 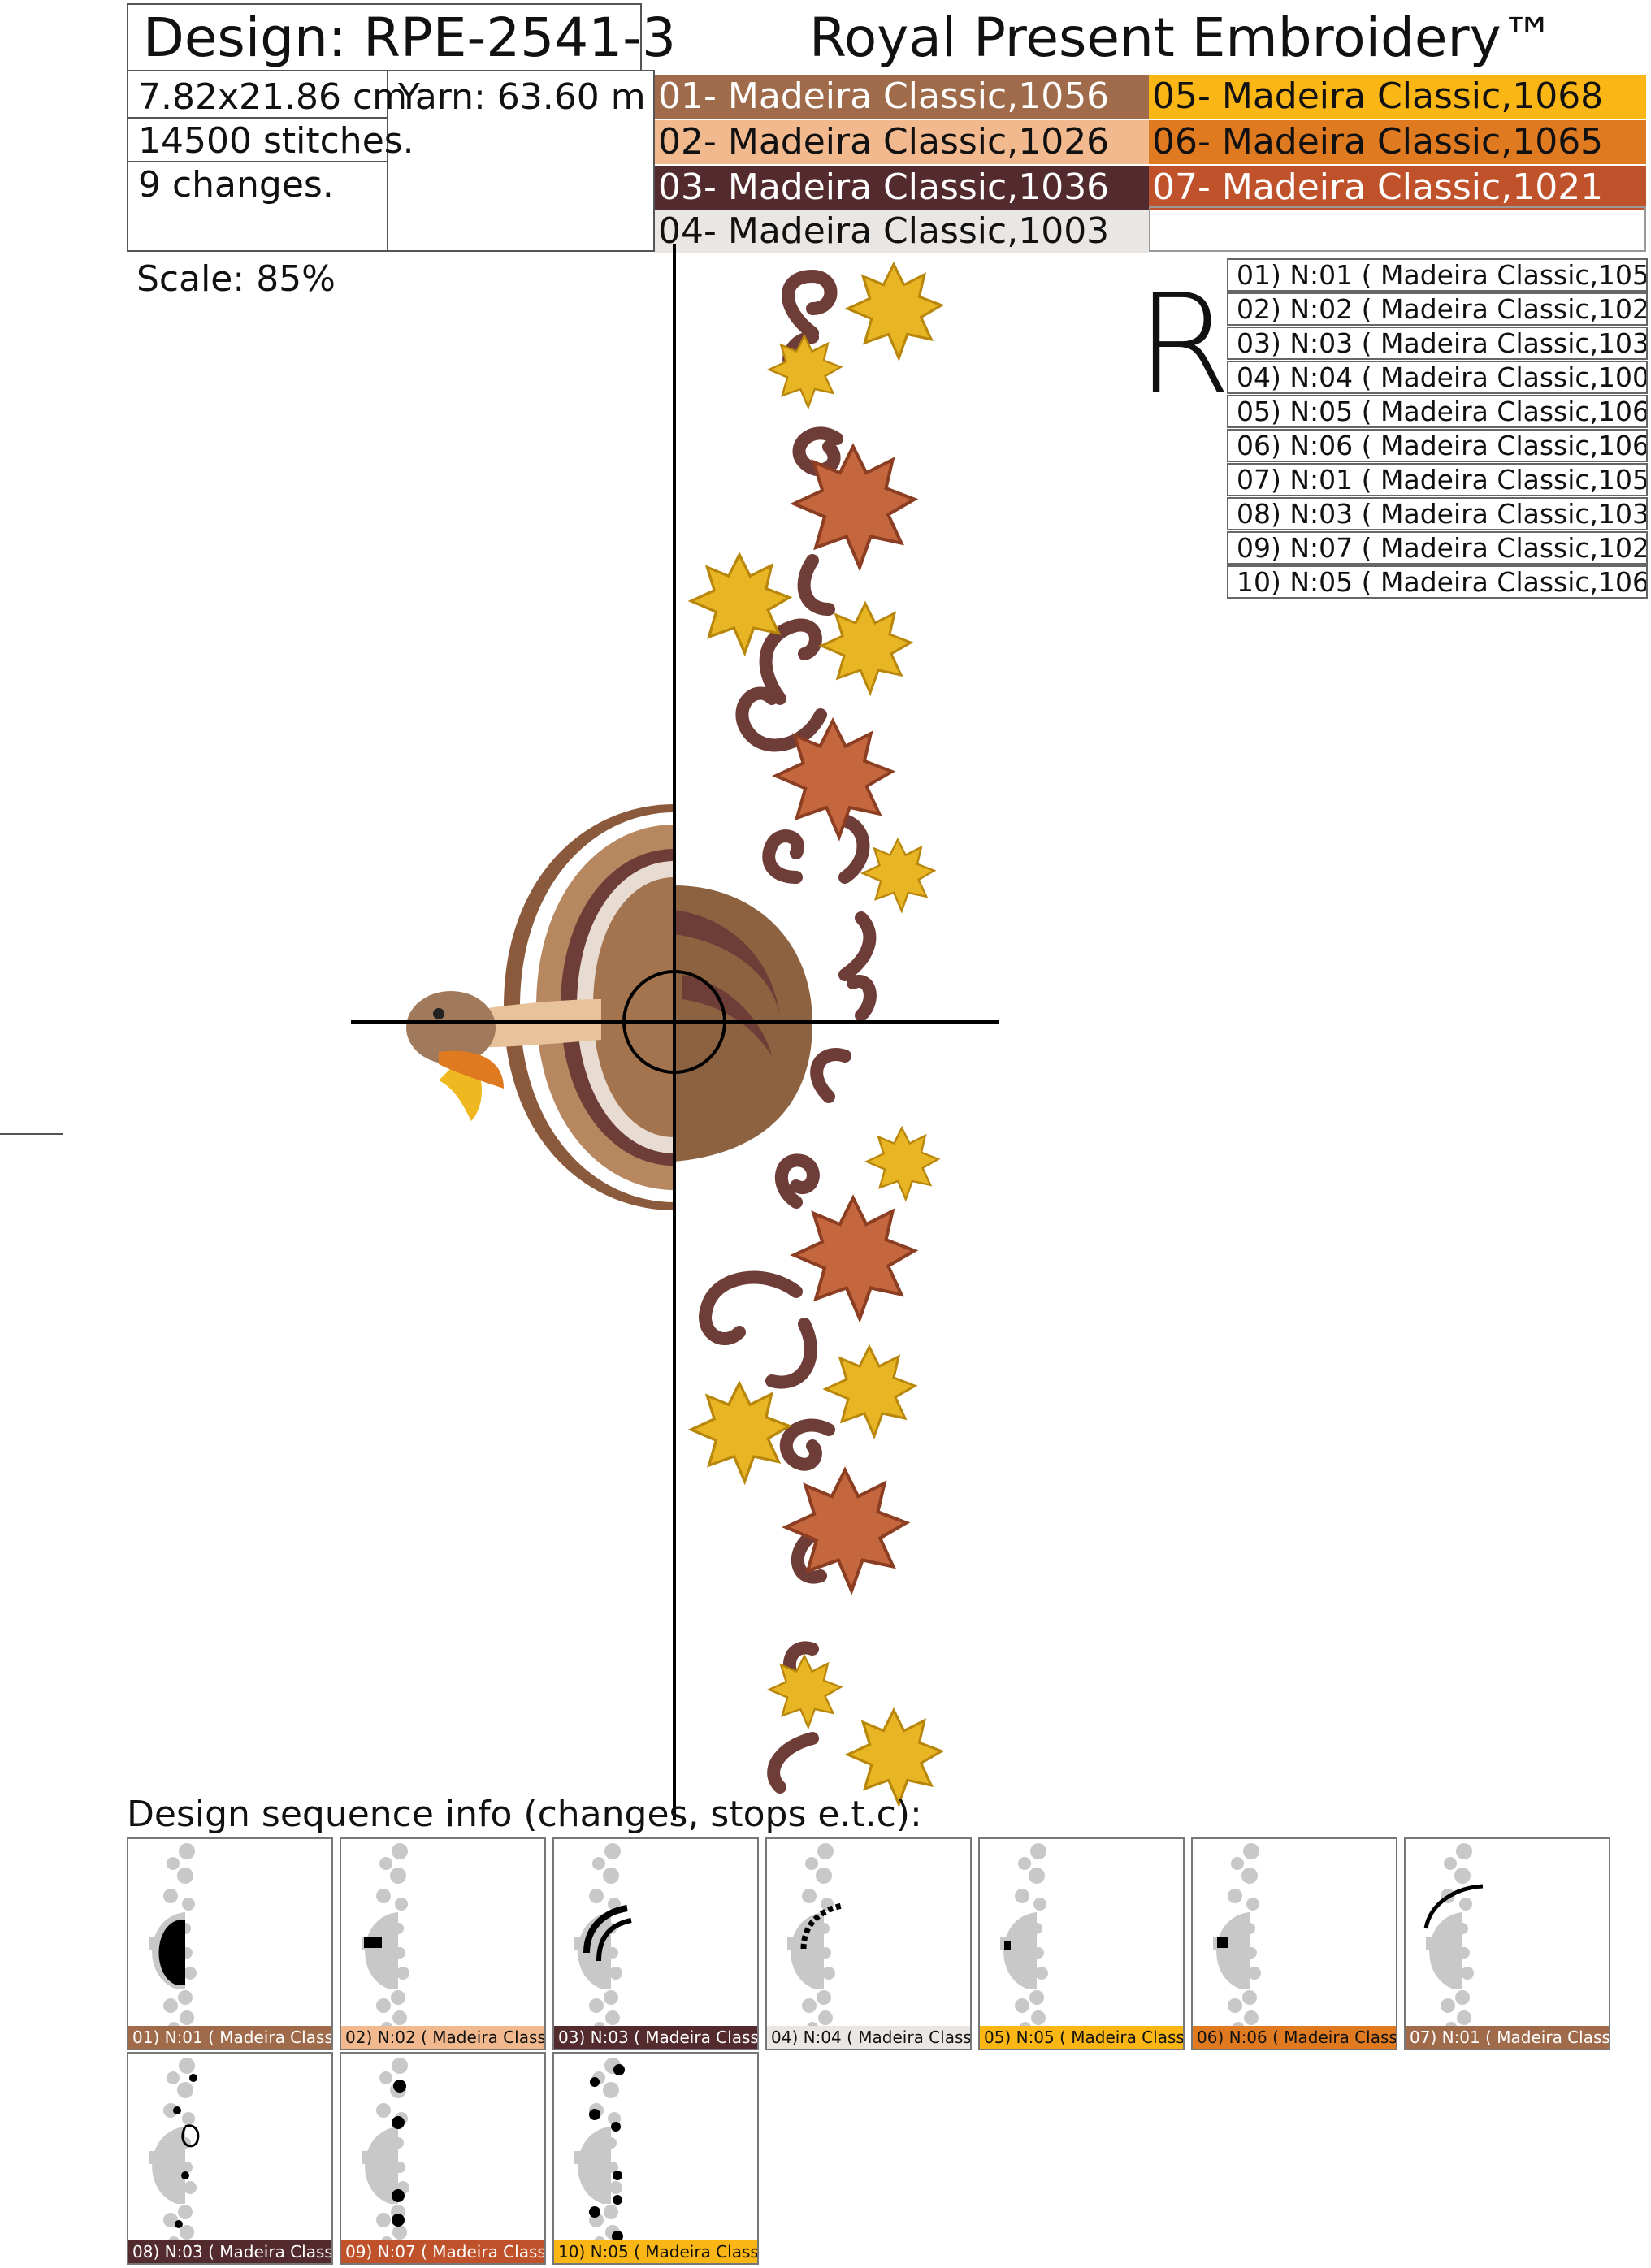 I want to click on orientation-letter: R, so click(x=1185, y=346).